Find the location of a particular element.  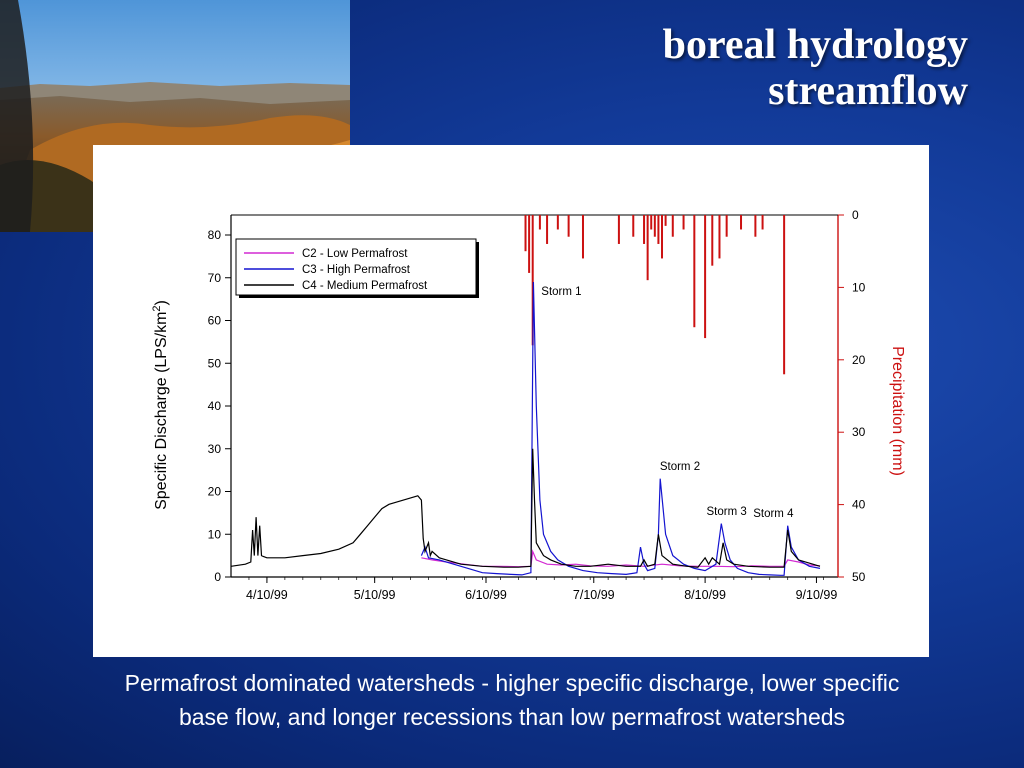

x-tick-label: 6/10/99 is located at coordinates (486, 595).